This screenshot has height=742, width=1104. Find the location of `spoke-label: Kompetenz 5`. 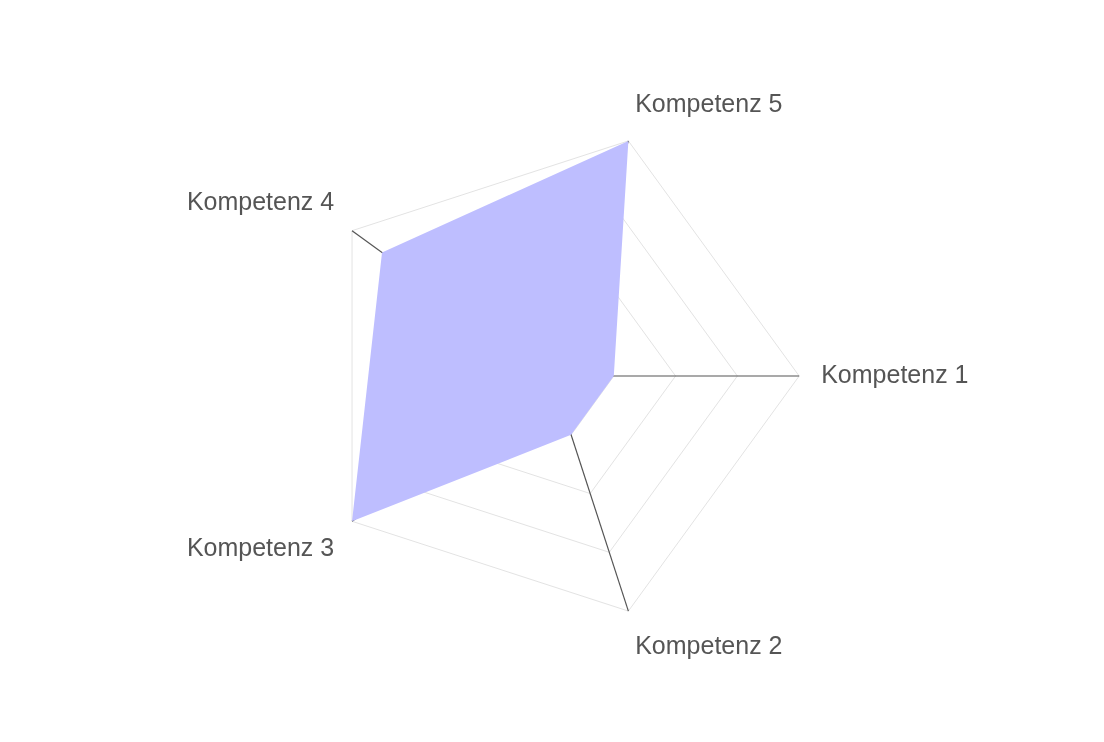

spoke-label: Kompetenz 5 is located at coordinates (709, 102).